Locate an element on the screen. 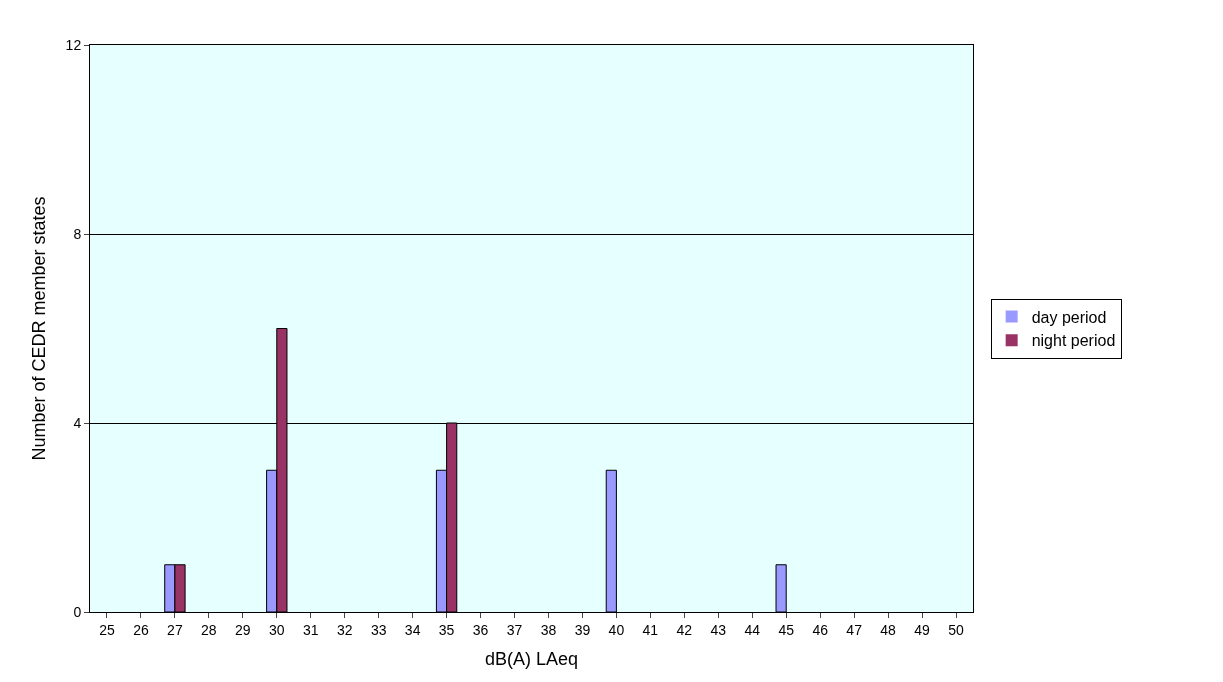 The image size is (1223, 682). x-tick-label: 28 is located at coordinates (209, 629).